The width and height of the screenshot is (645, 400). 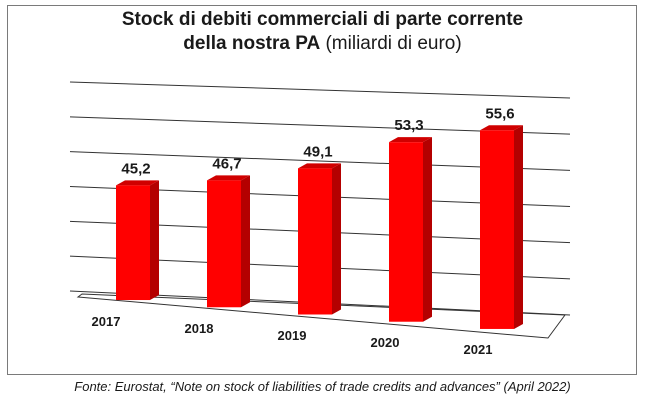 I want to click on value-labels: 45,2 46,7 49,1 53,3 55,6, so click(x=317, y=141).